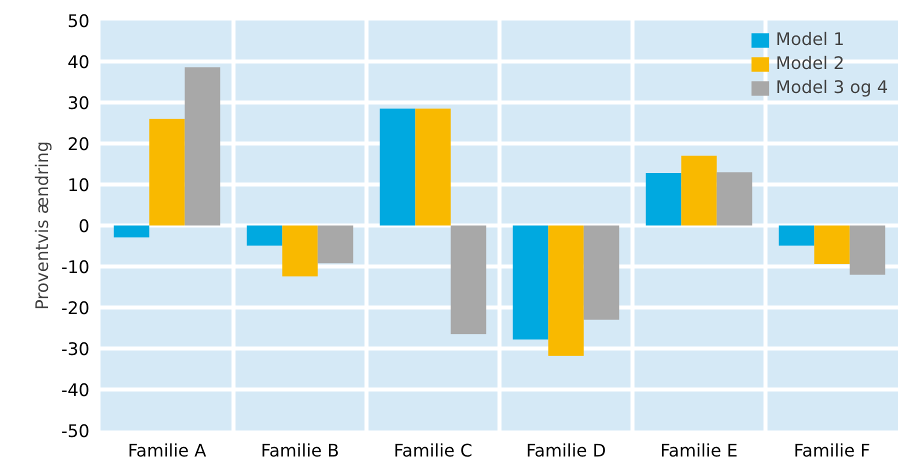  What do you see at coordinates (78, 145) in the screenshot?
I see `y-tick-label: 20` at bounding box center [78, 145].